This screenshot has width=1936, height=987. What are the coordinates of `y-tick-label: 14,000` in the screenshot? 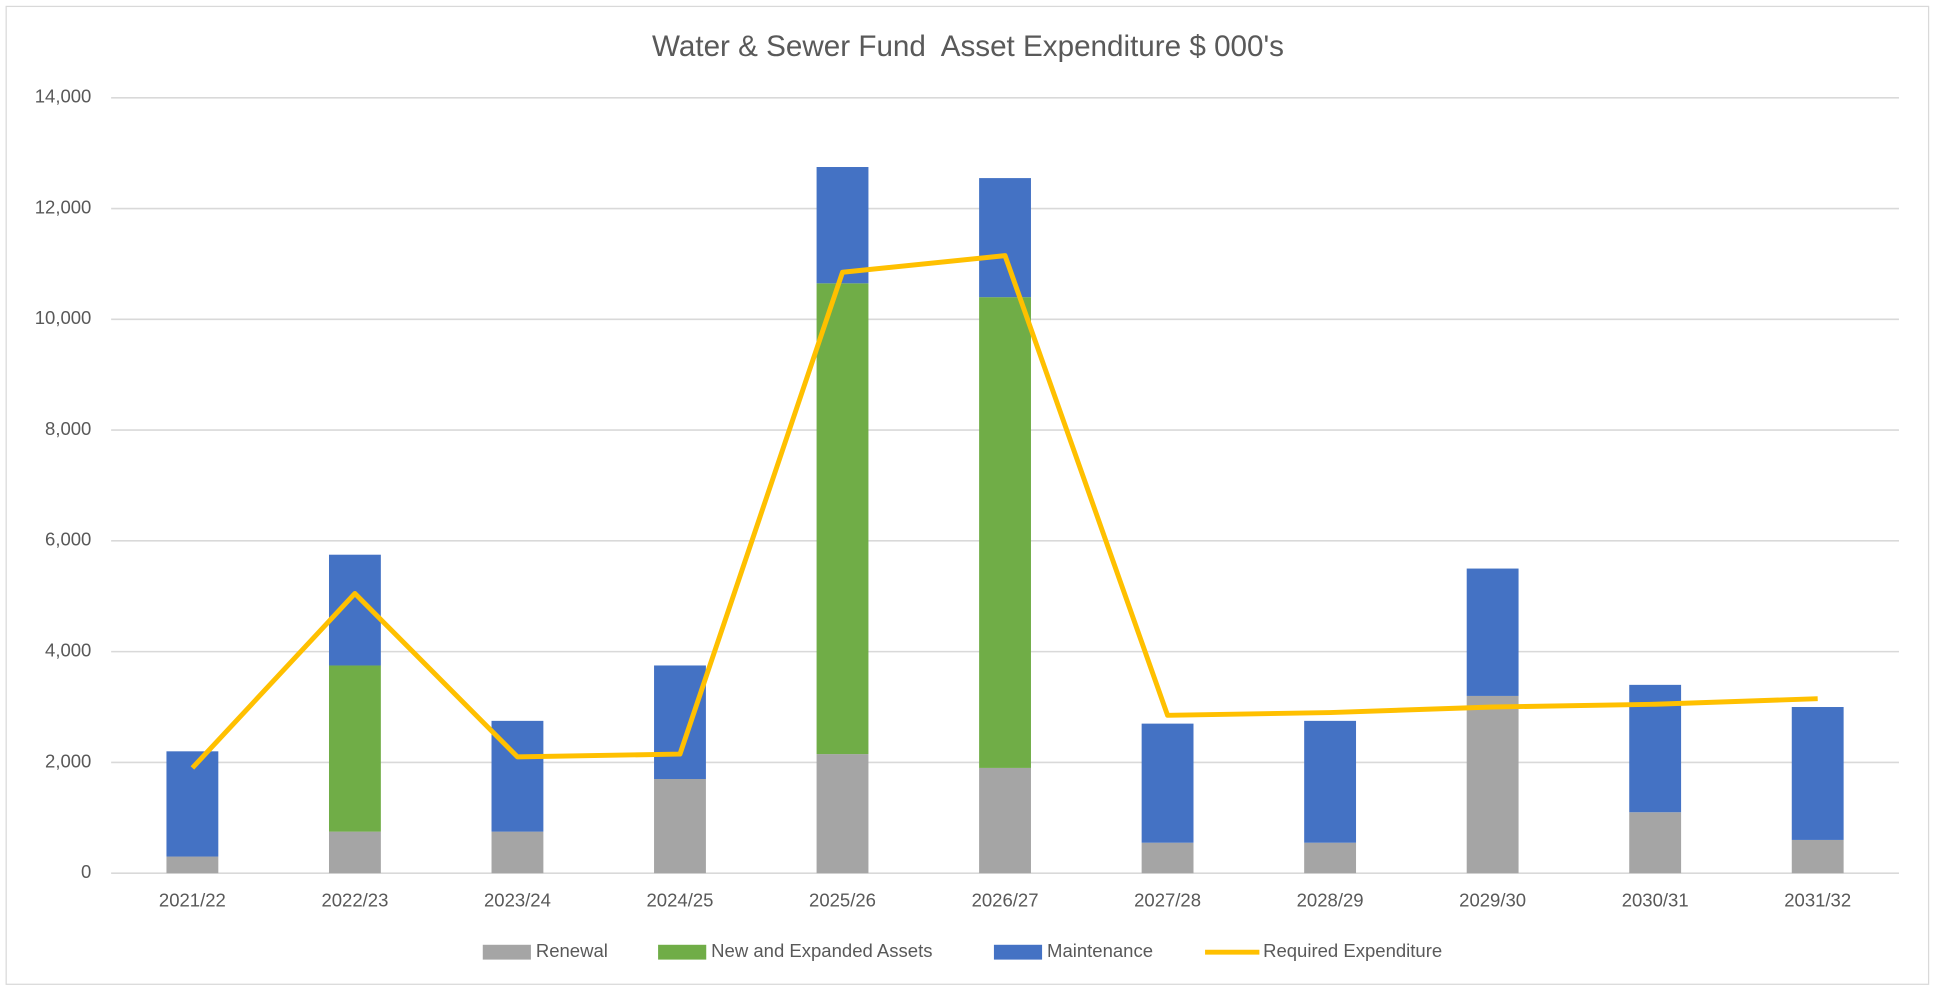 It's located at (63, 96).